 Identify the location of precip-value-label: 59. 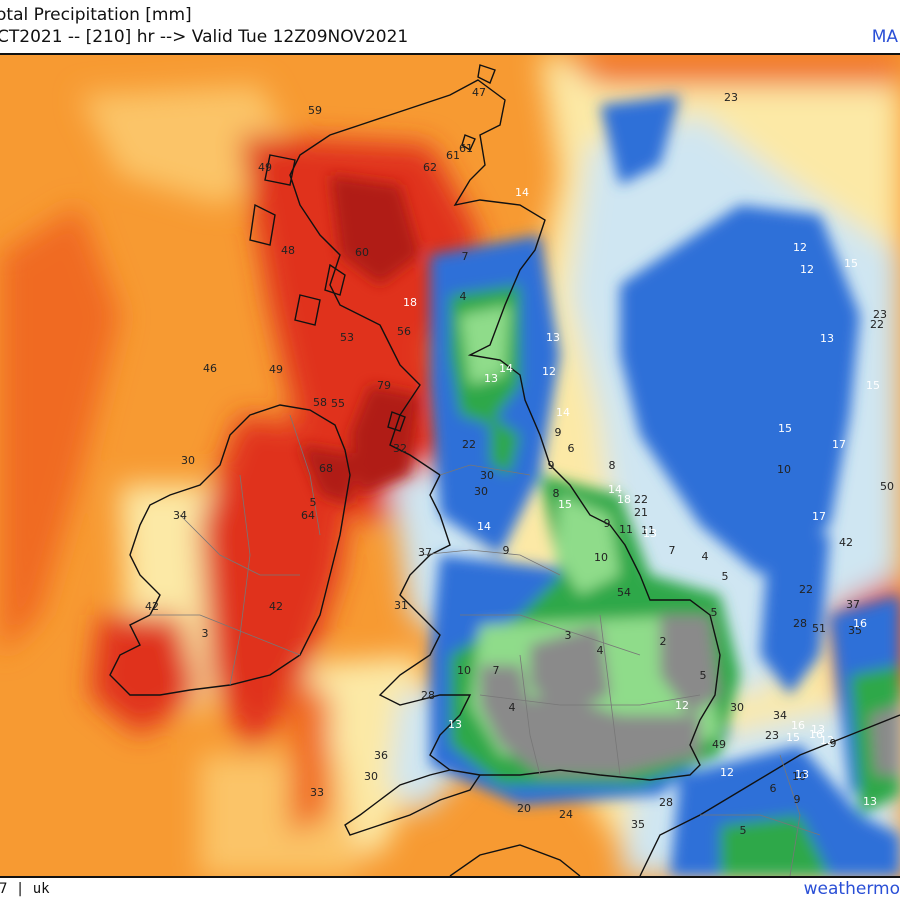
(315, 110).